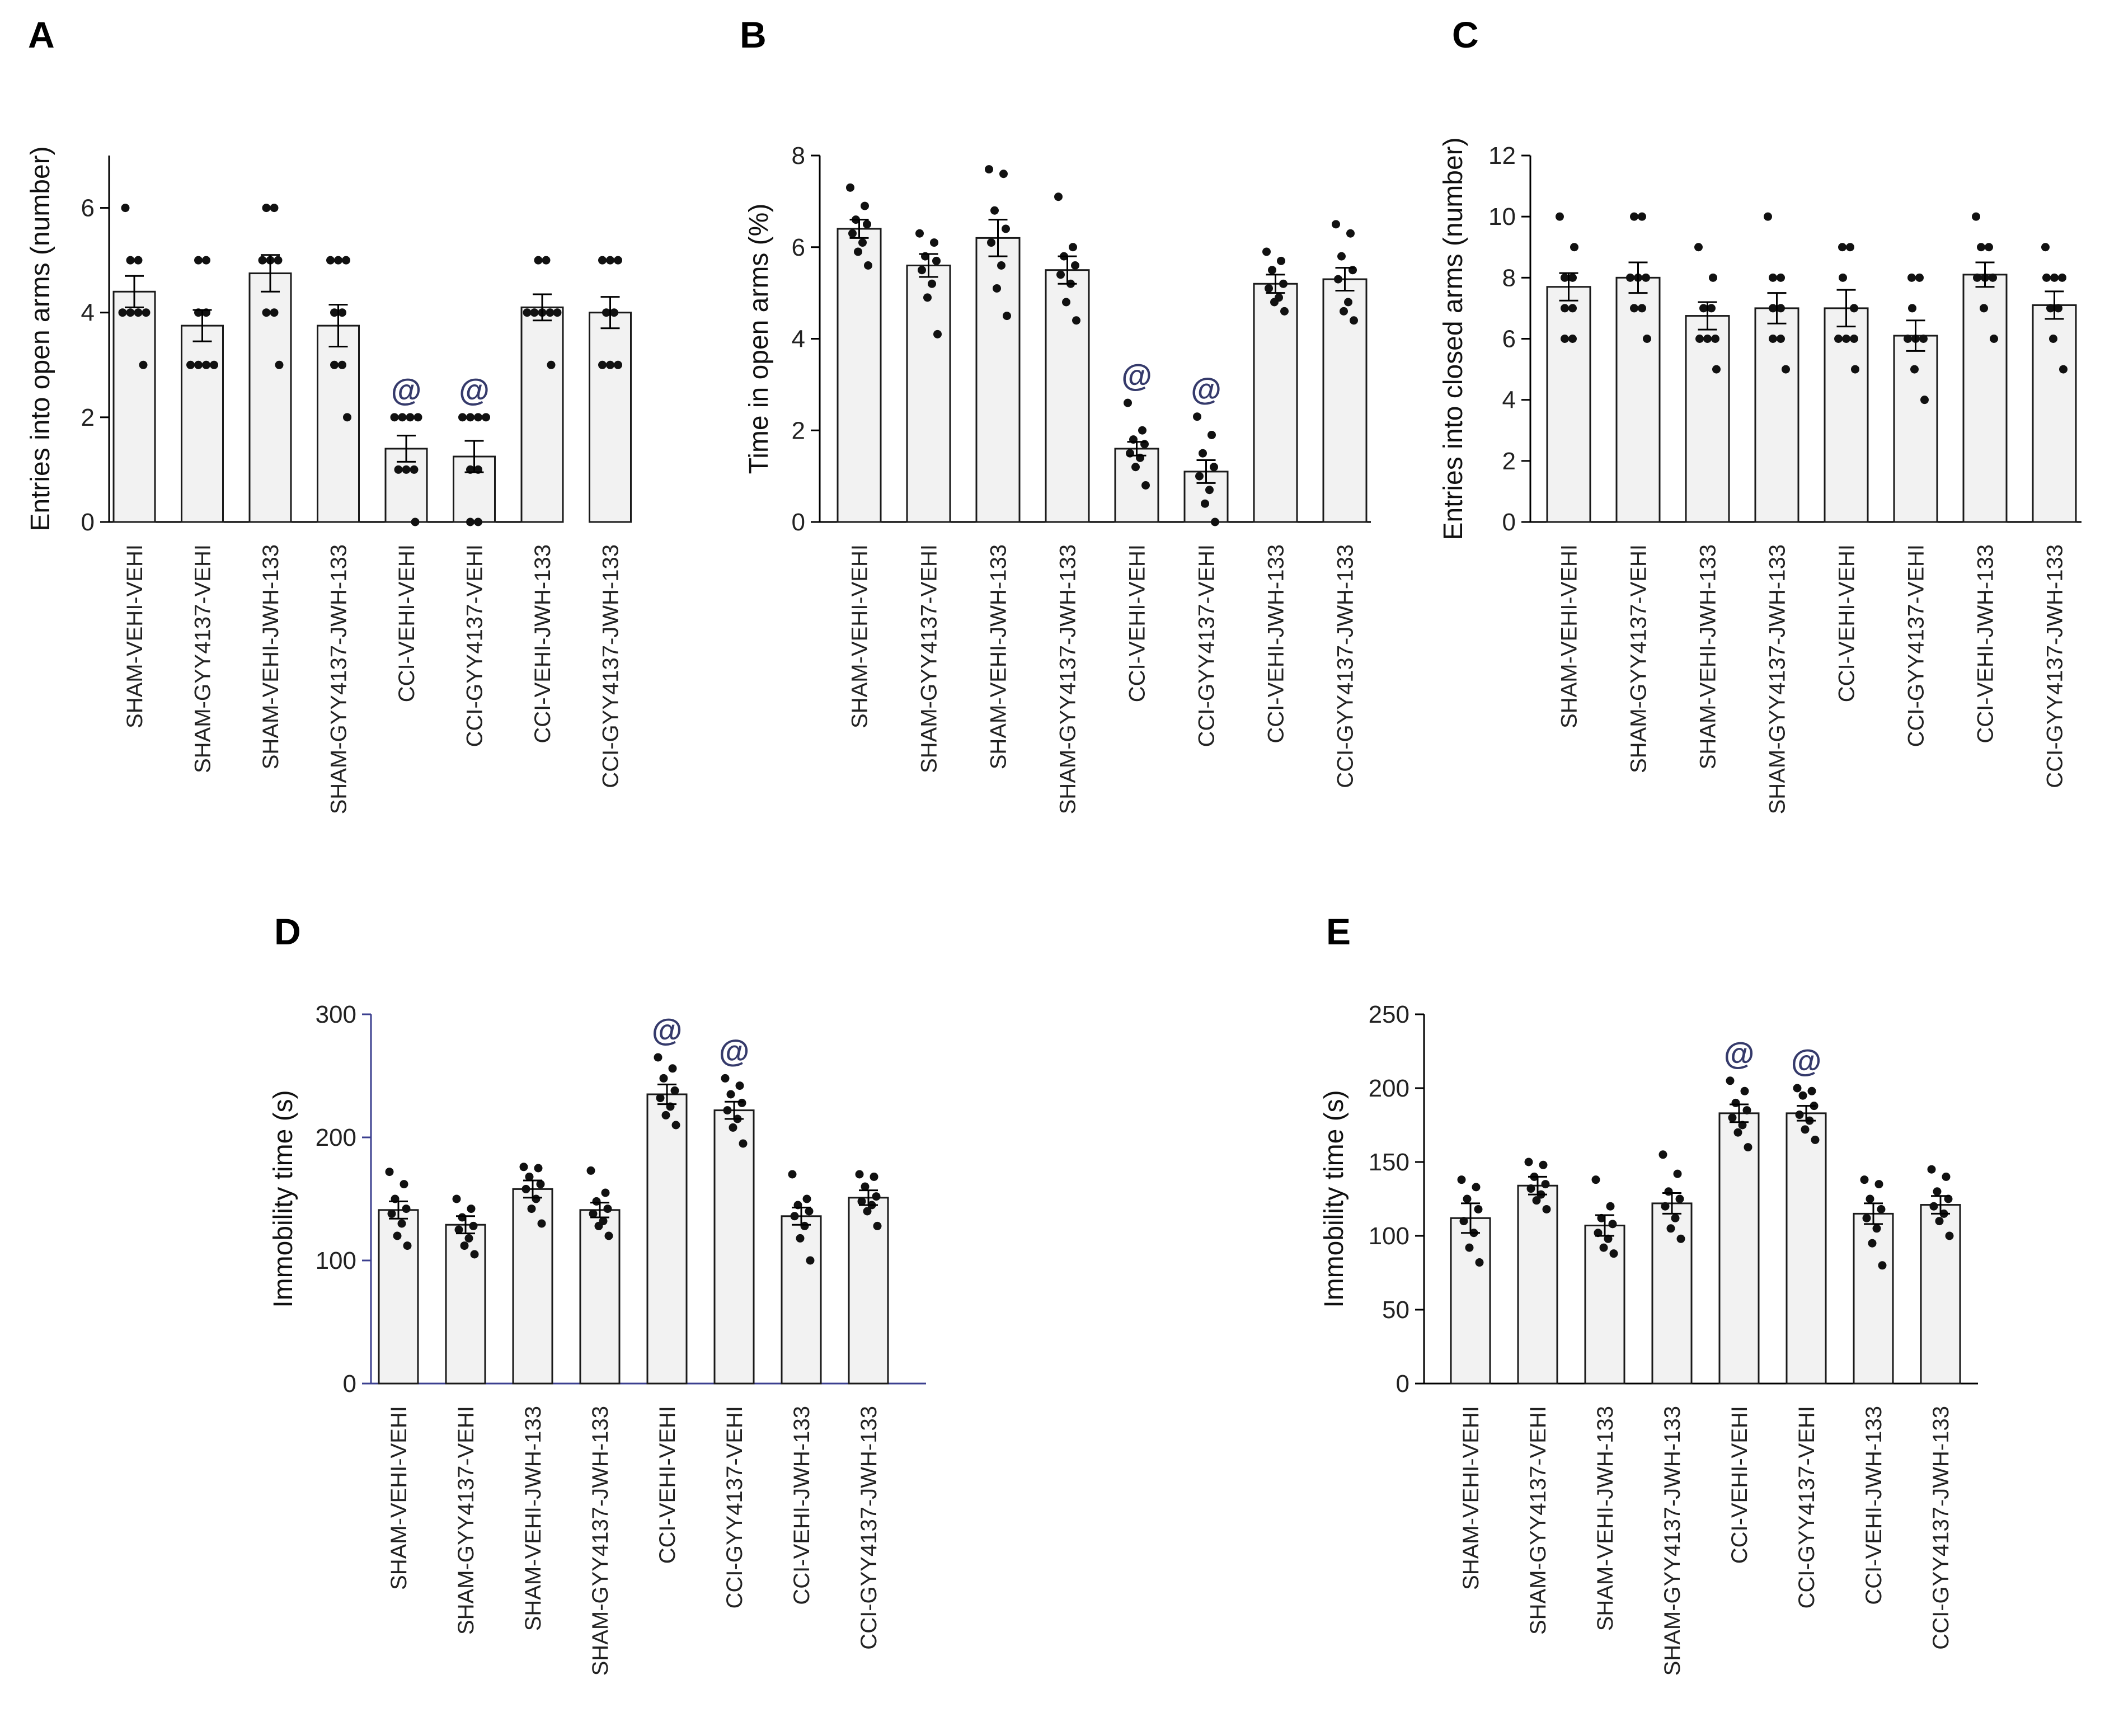 This screenshot has height=1736, width=2105. What do you see at coordinates (611, 666) in the screenshot?
I see `x-tick-label: CCI-GYY4137-JWH-133` at bounding box center [611, 666].